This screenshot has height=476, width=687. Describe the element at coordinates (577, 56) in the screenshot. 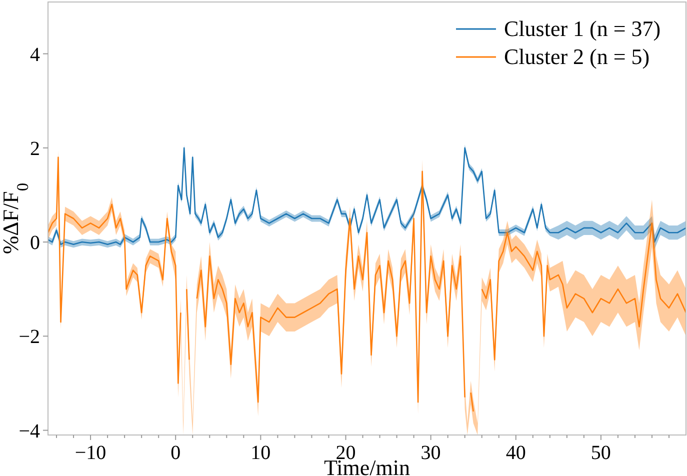

I see `legend-label: Cluster 2 (n = 5)` at that location.